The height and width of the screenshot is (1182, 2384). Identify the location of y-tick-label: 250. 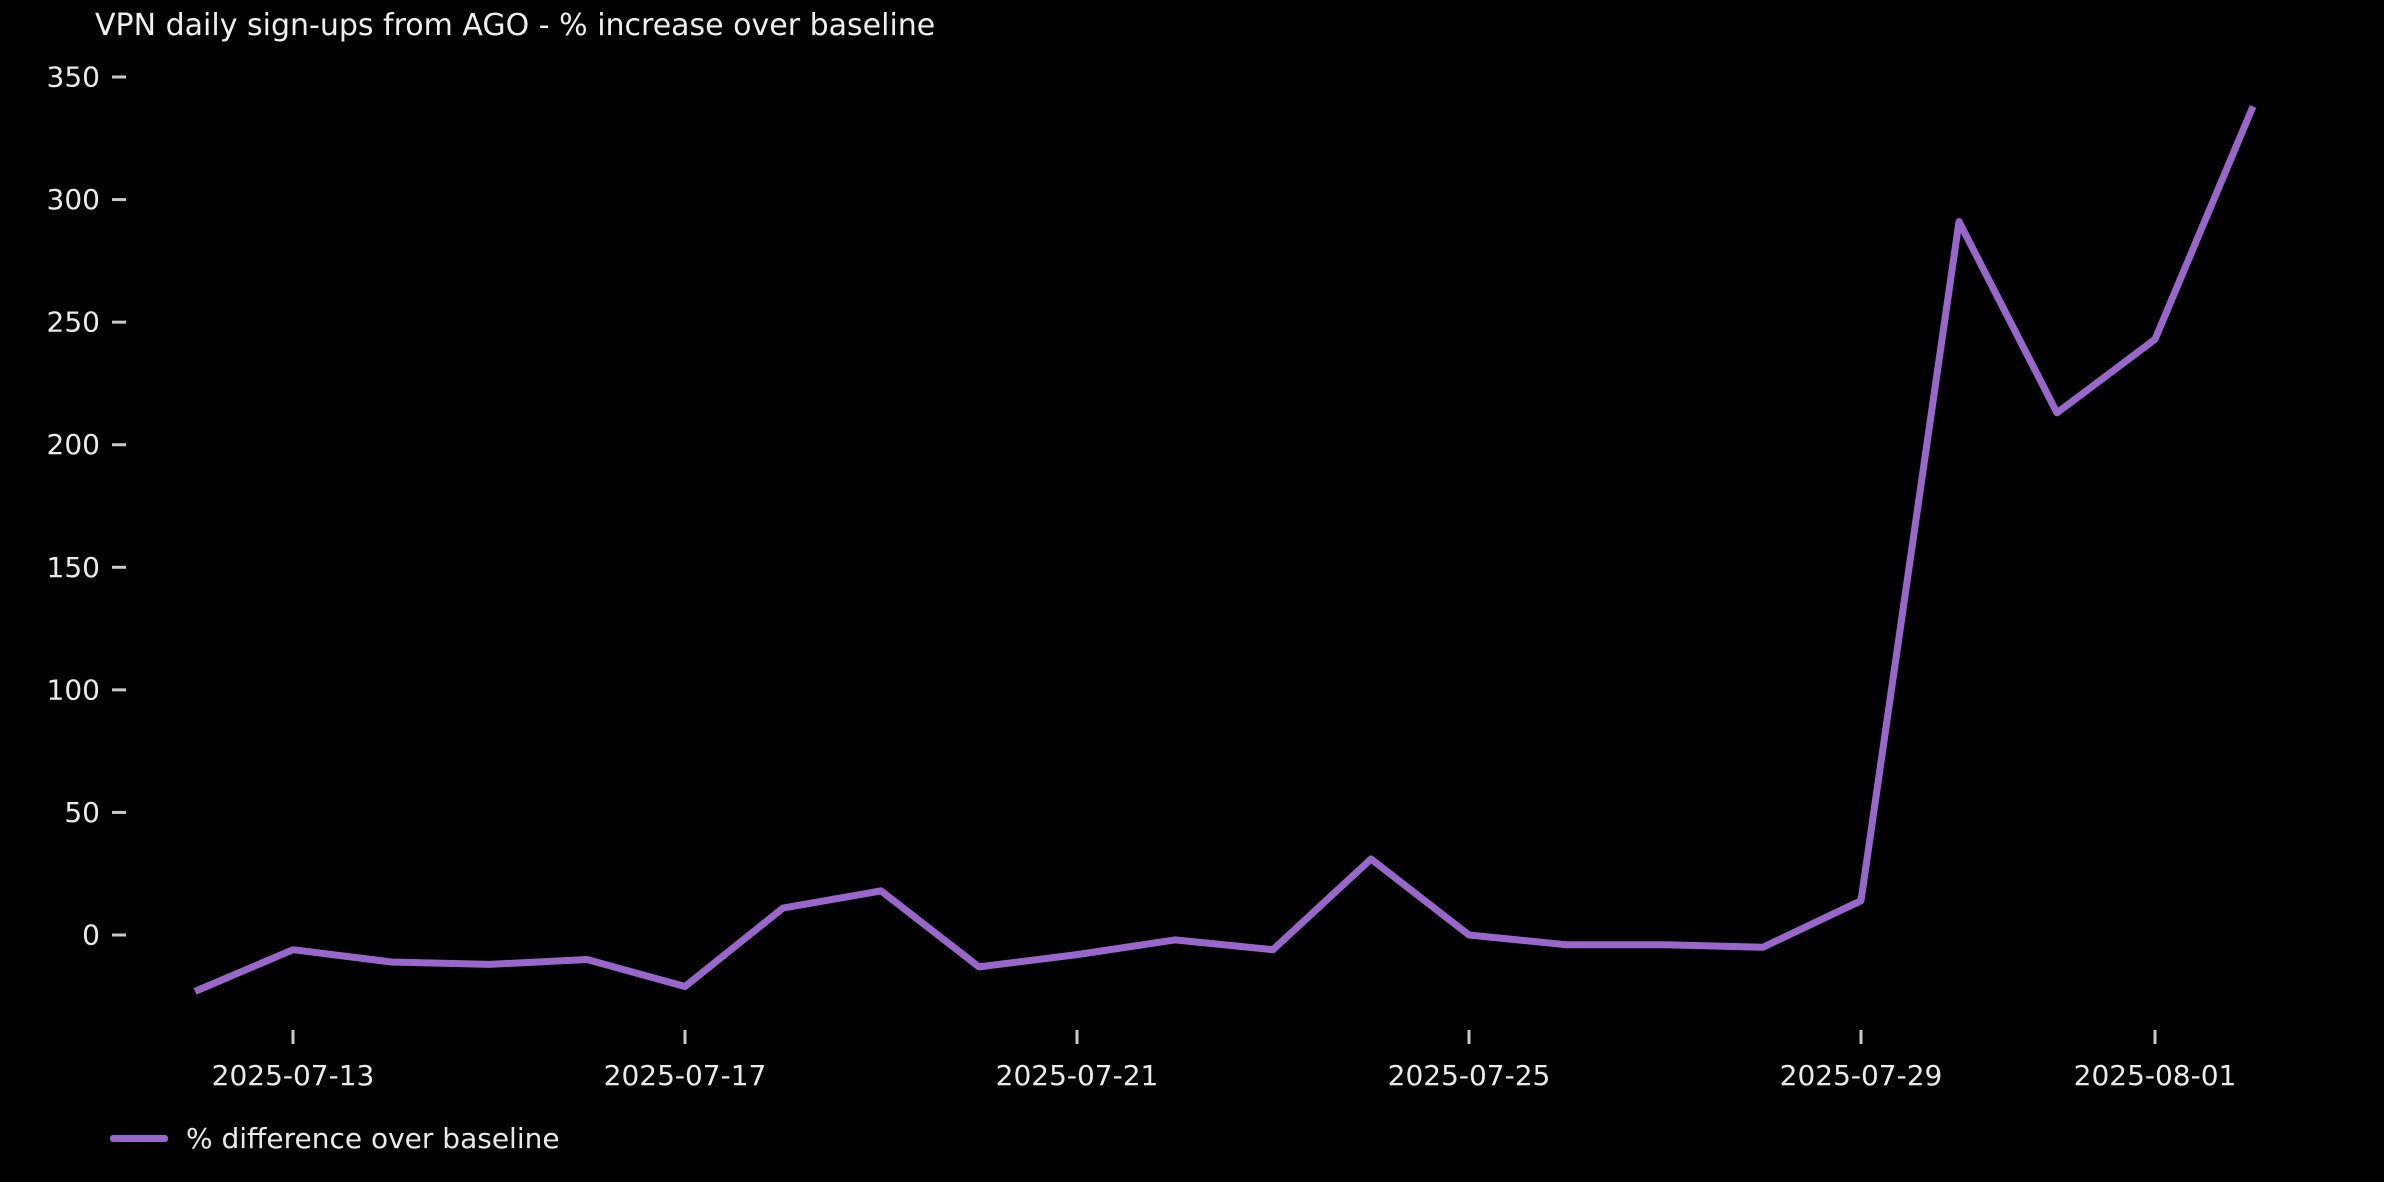
(73, 322).